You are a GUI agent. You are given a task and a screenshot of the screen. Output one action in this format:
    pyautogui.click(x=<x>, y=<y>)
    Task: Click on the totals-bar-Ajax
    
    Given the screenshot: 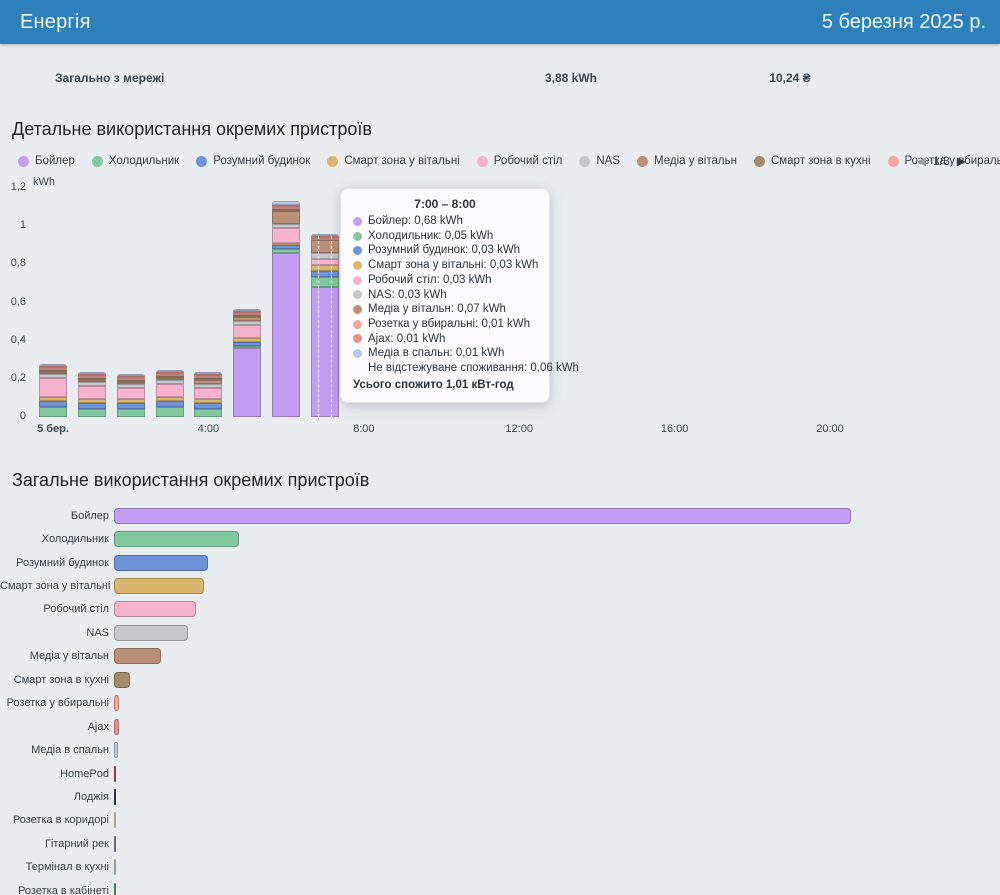 What is the action you would take?
    pyautogui.click(x=116, y=726)
    